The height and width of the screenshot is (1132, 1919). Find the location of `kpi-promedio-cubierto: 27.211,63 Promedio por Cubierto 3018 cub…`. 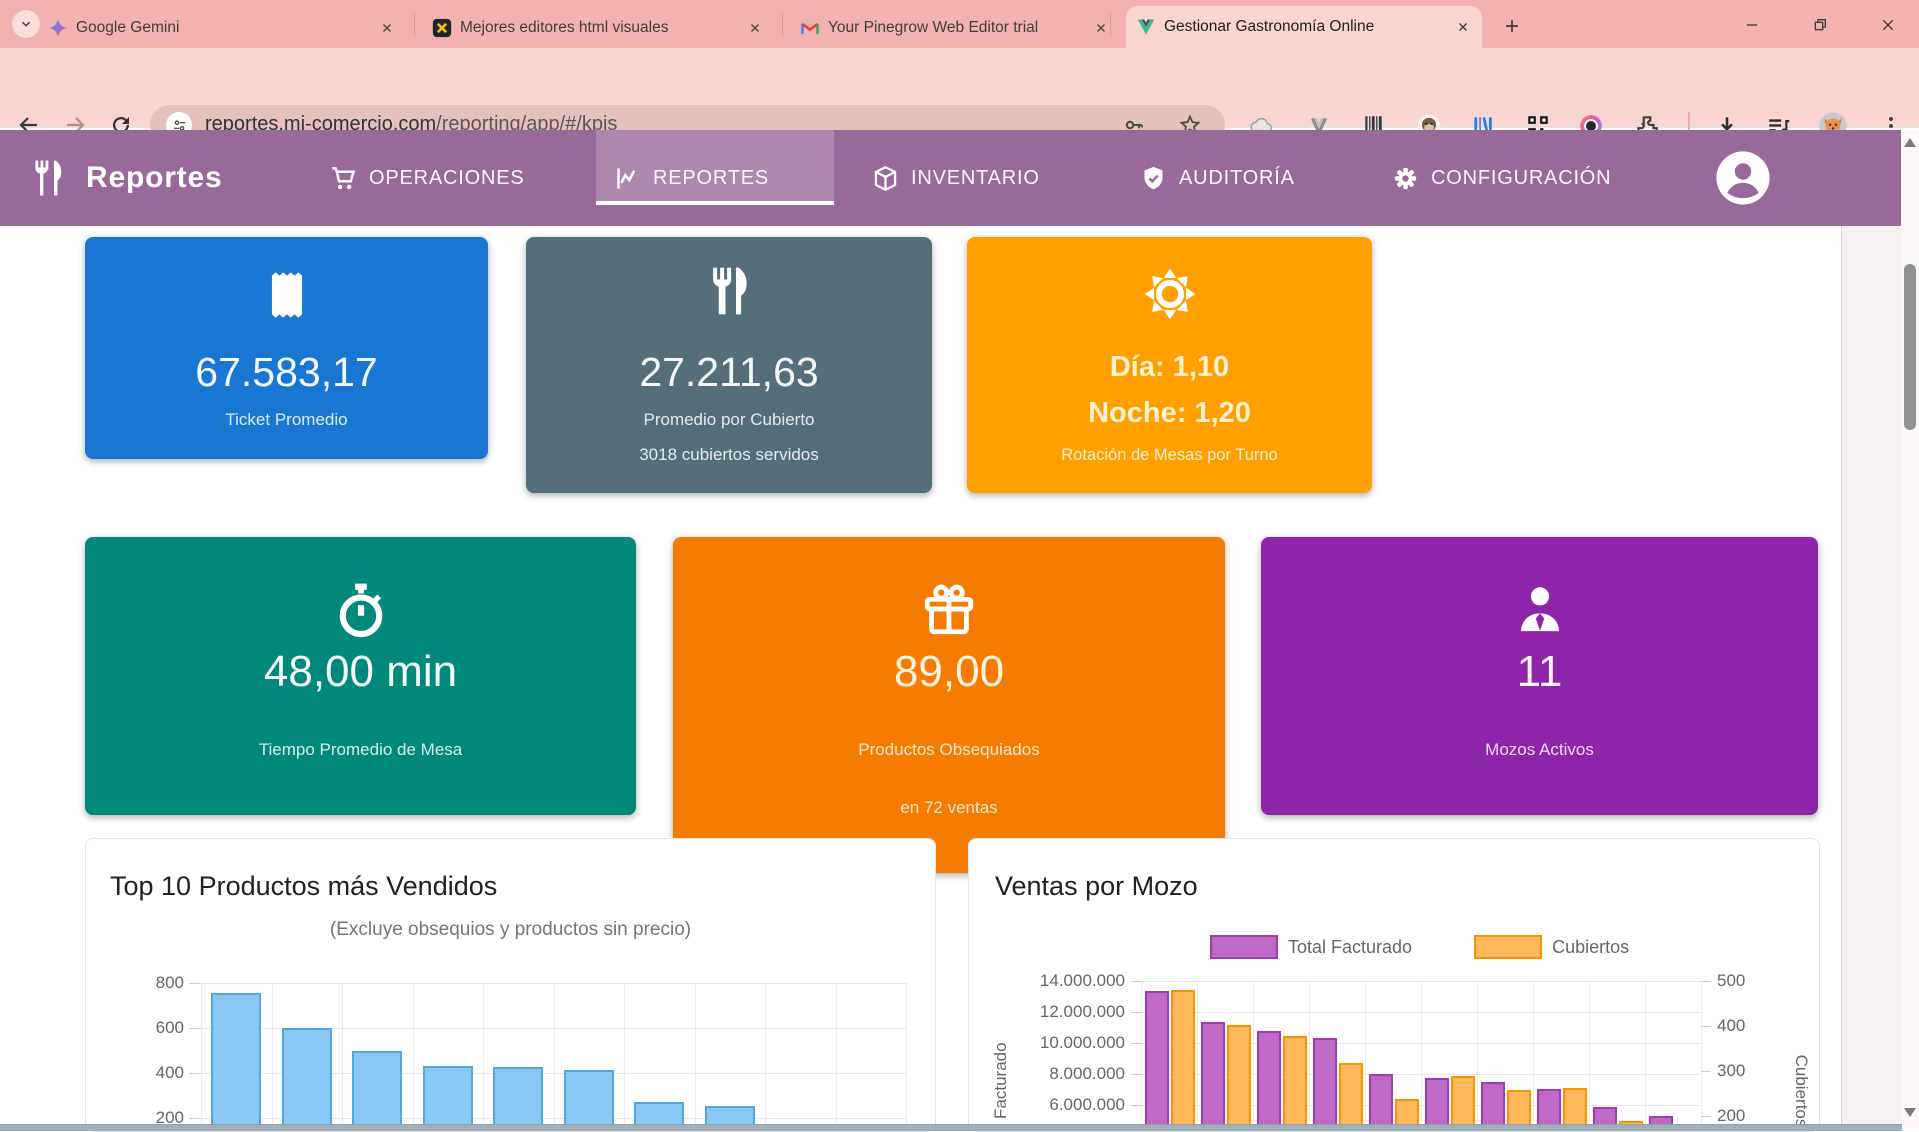

kpi-promedio-cubierto: 27.211,63 Promedio por Cubierto 3018 cub… is located at coordinates (729, 365).